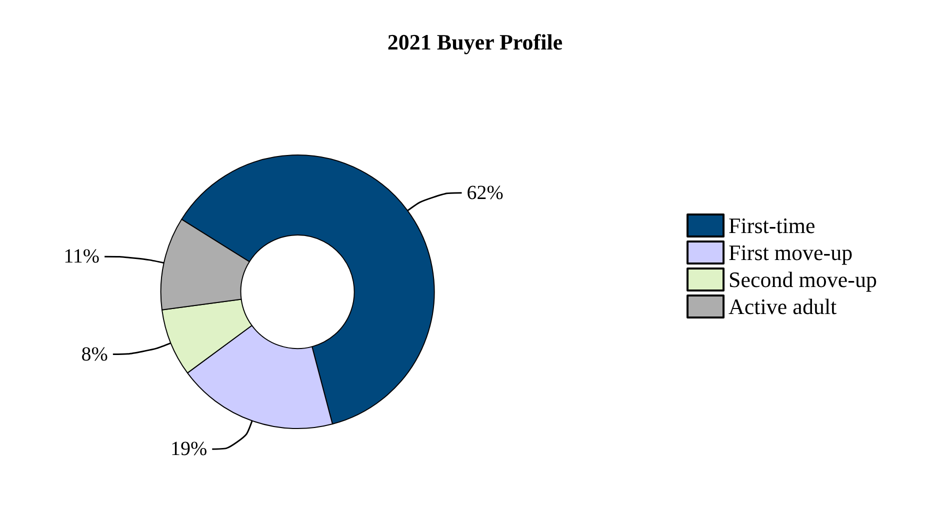 Image resolution: width=950 pixels, height=532 pixels. I want to click on chart-title: 2021 Buyer Profile, so click(475, 42).